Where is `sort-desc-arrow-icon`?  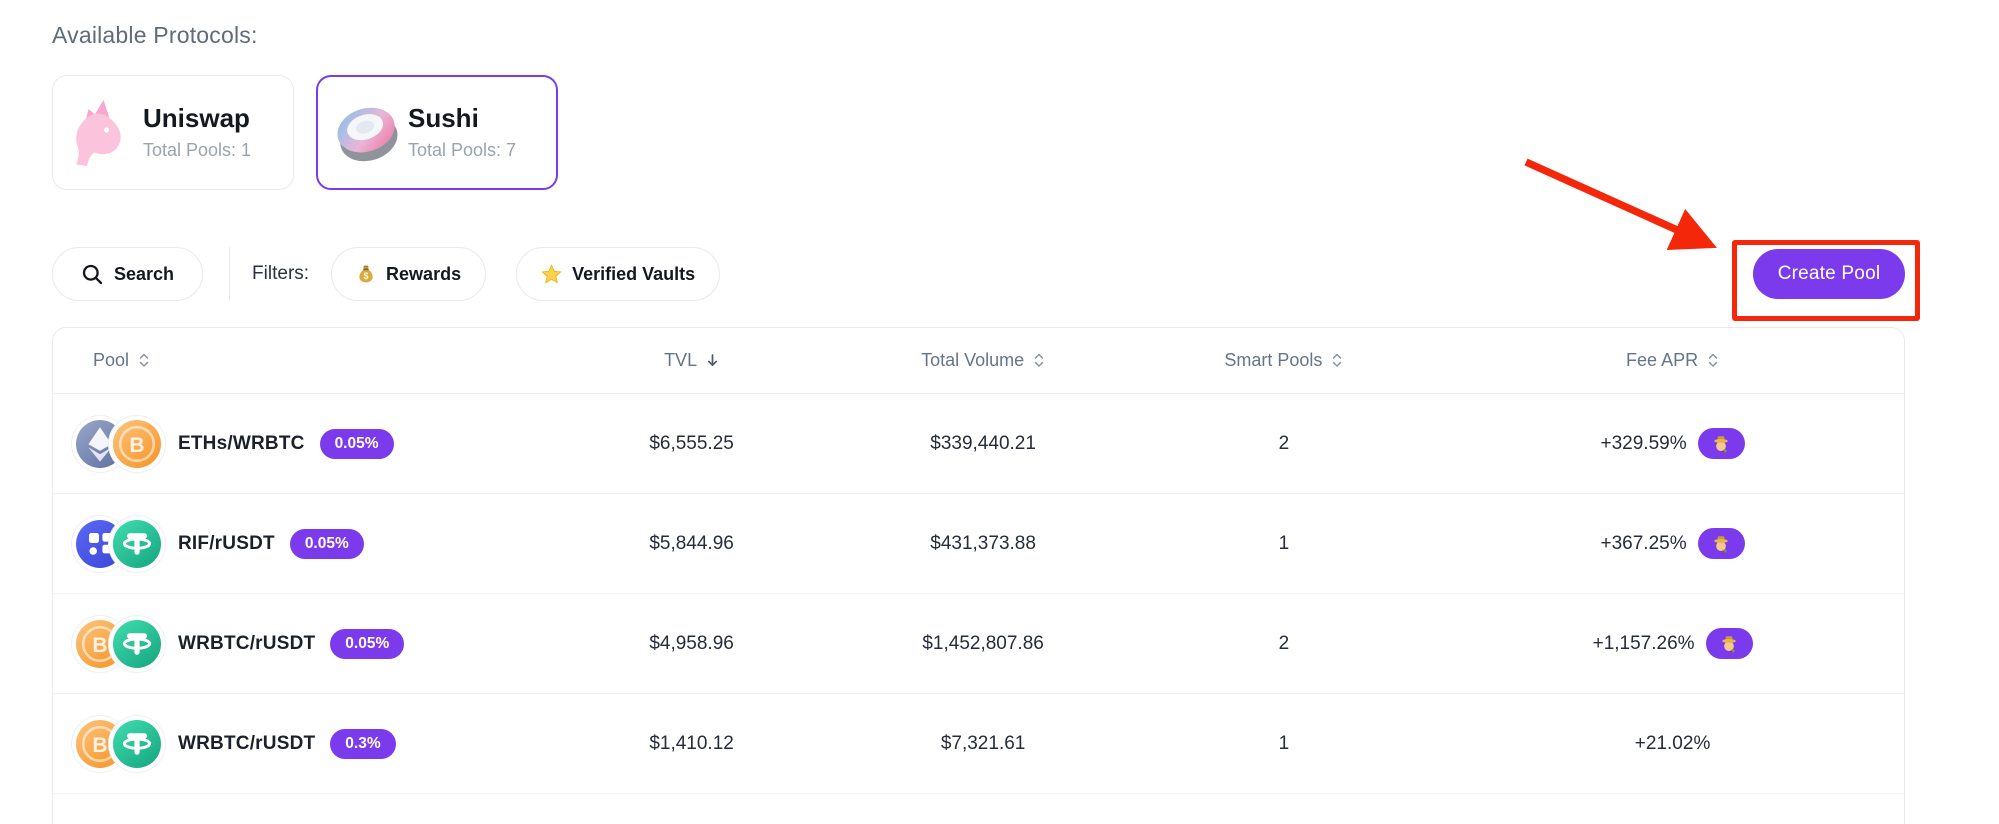
sort-desc-arrow-icon is located at coordinates (712, 360).